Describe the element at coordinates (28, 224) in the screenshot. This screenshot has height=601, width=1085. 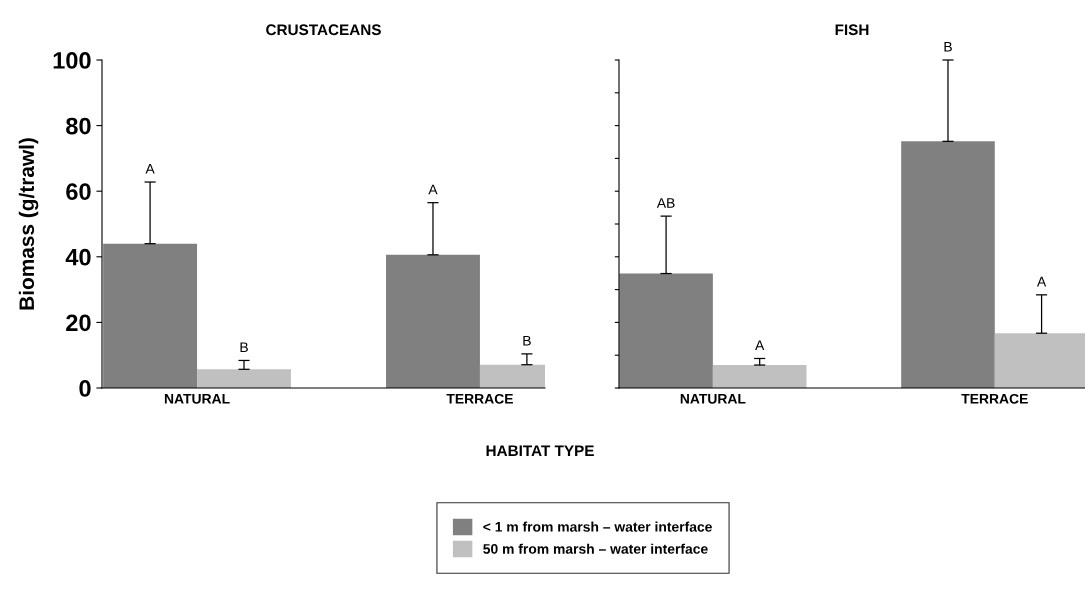
I see `y-axis-title: Biomass (g/trawl)` at that location.